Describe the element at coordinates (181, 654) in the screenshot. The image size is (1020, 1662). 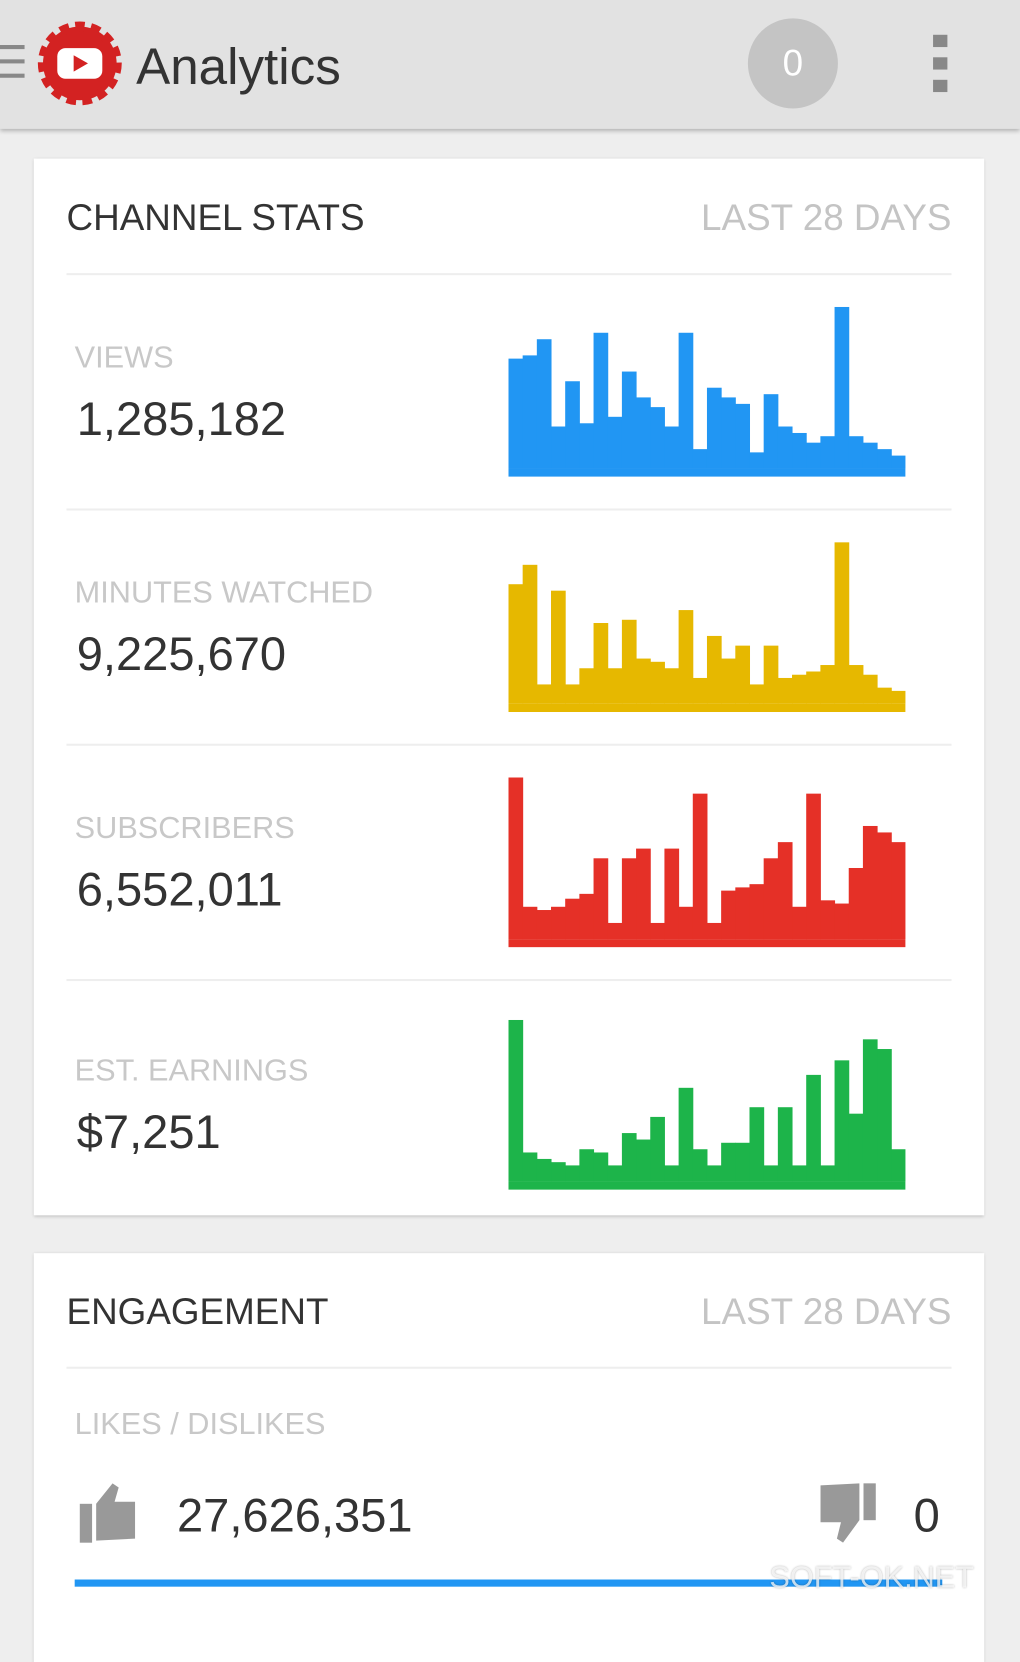
I see `metric-value: 9,225,670` at that location.